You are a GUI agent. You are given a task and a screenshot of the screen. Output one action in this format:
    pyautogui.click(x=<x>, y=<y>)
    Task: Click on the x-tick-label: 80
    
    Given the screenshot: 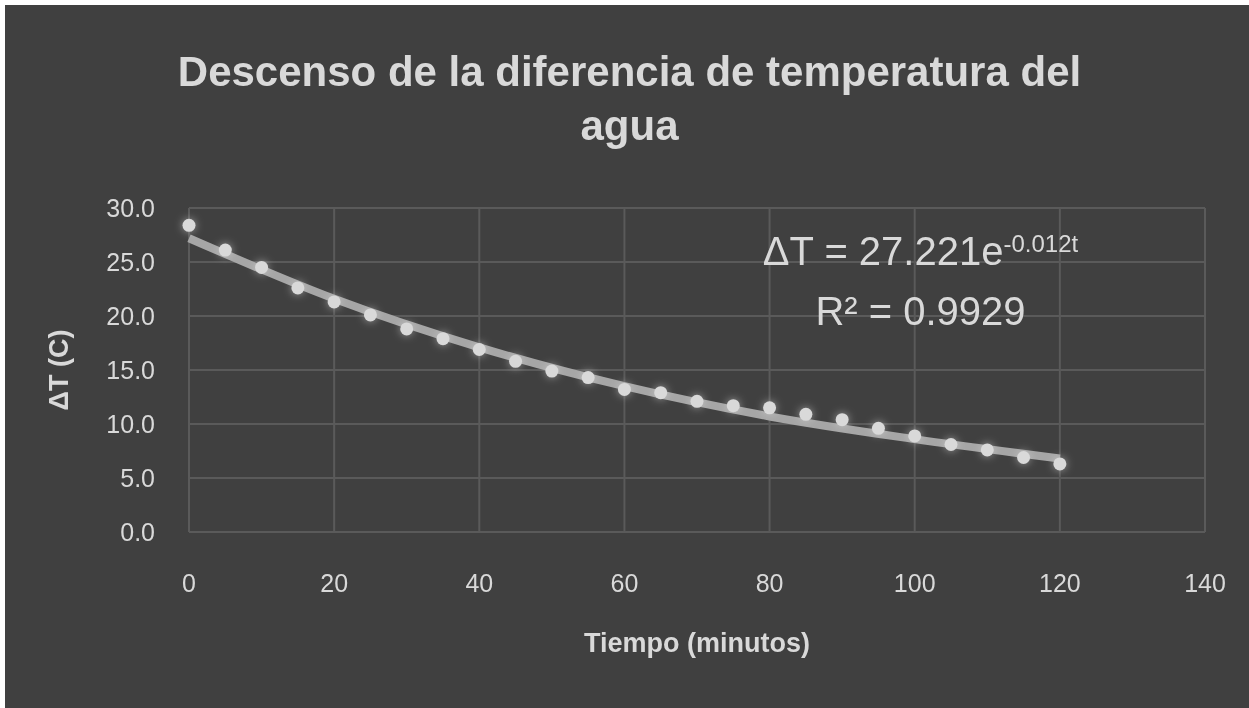 What is the action you would take?
    pyautogui.click(x=769, y=583)
    